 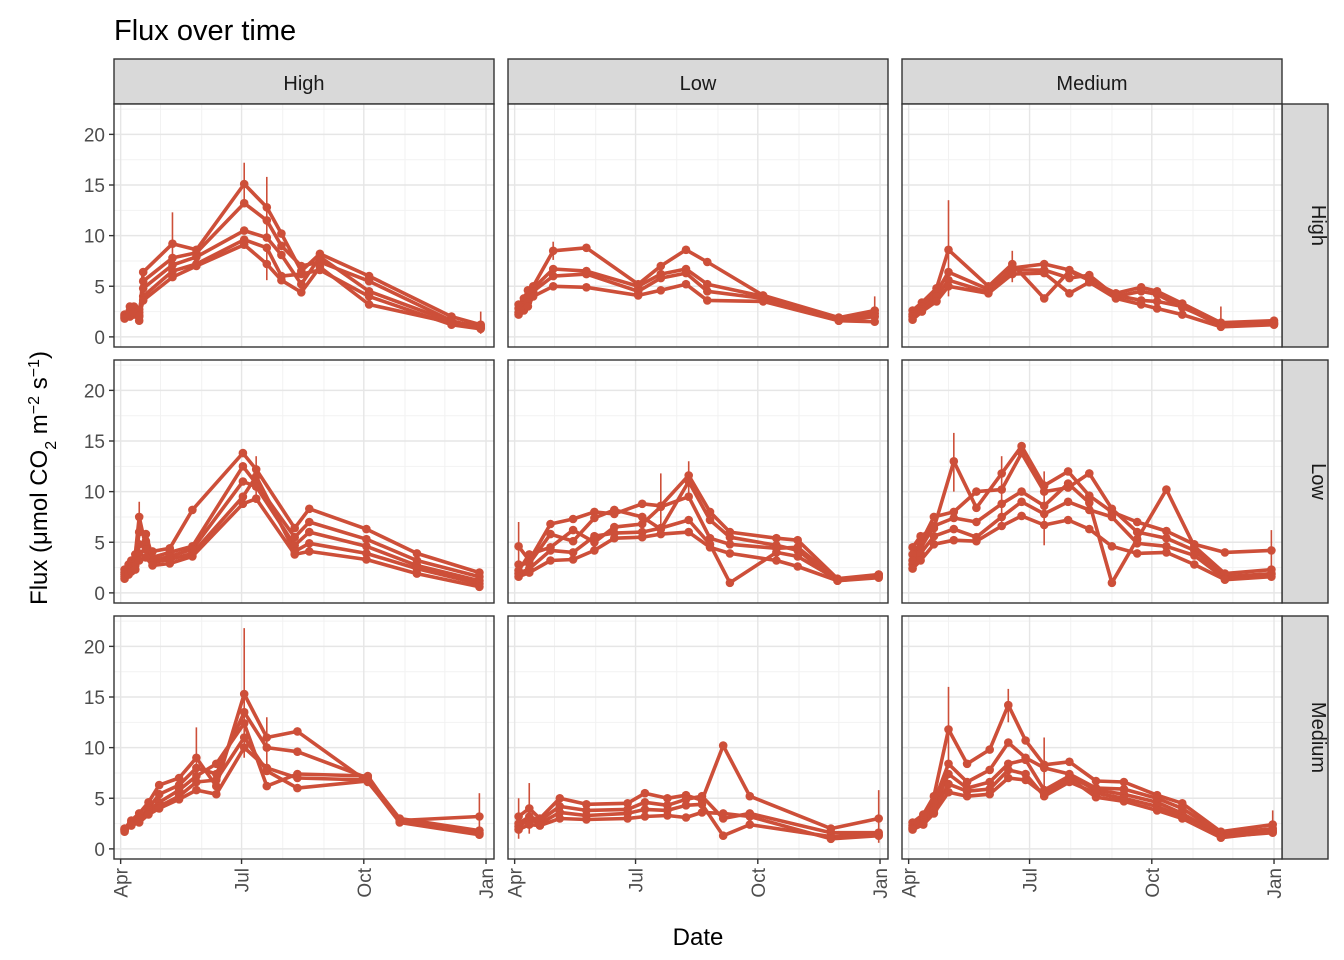 What do you see at coordinates (303, 84) in the screenshot?
I see `facet-strip-col-label-0: High` at bounding box center [303, 84].